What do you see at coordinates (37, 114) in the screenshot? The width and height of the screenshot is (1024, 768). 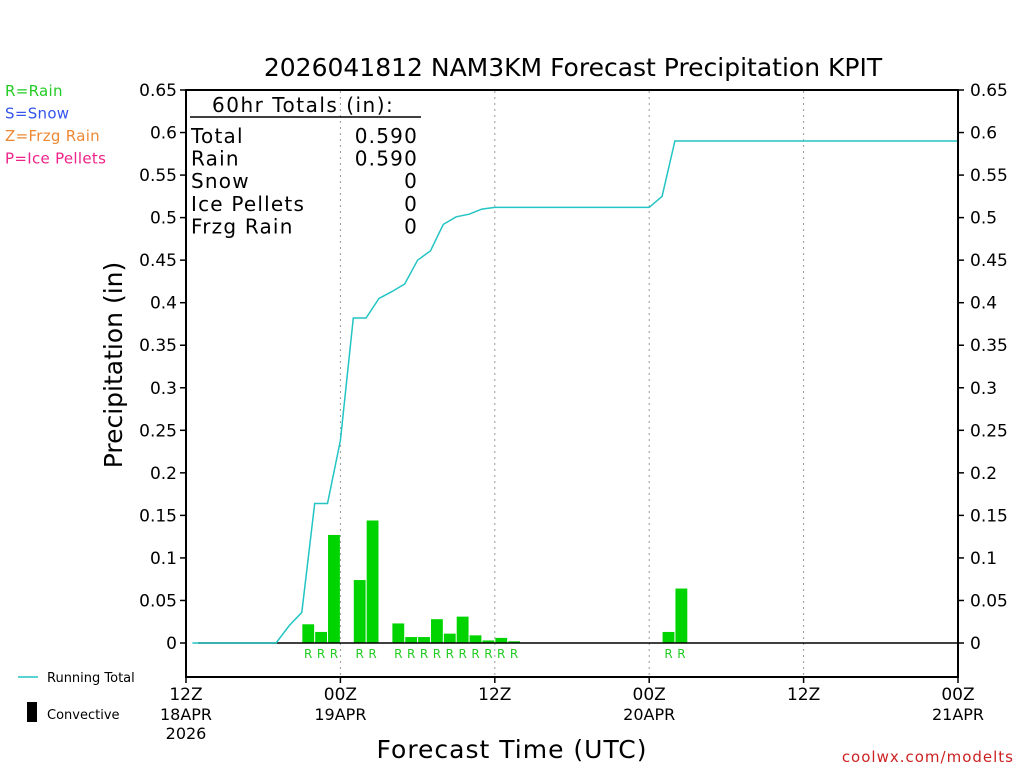 I see `ptype-legend-item: S=Snow` at bounding box center [37, 114].